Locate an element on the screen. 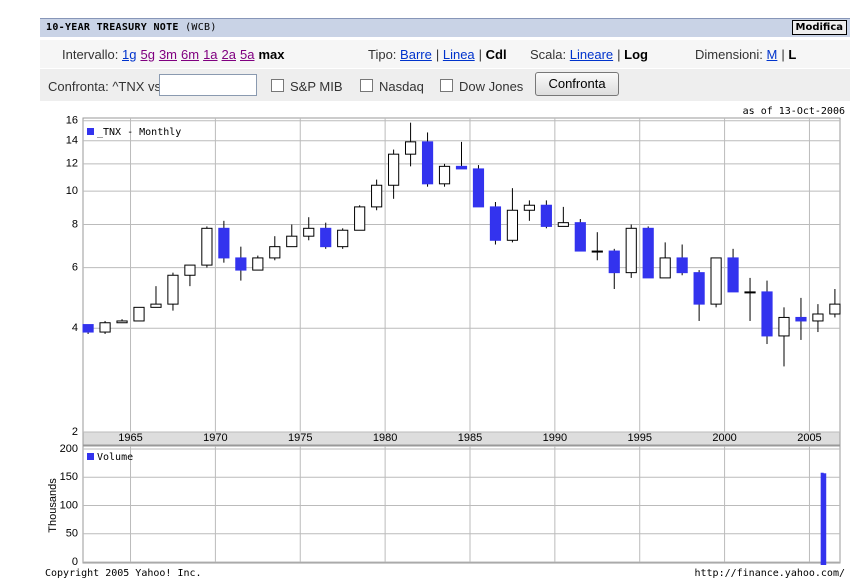  x-tick-label: 1995 is located at coordinates (639, 438).